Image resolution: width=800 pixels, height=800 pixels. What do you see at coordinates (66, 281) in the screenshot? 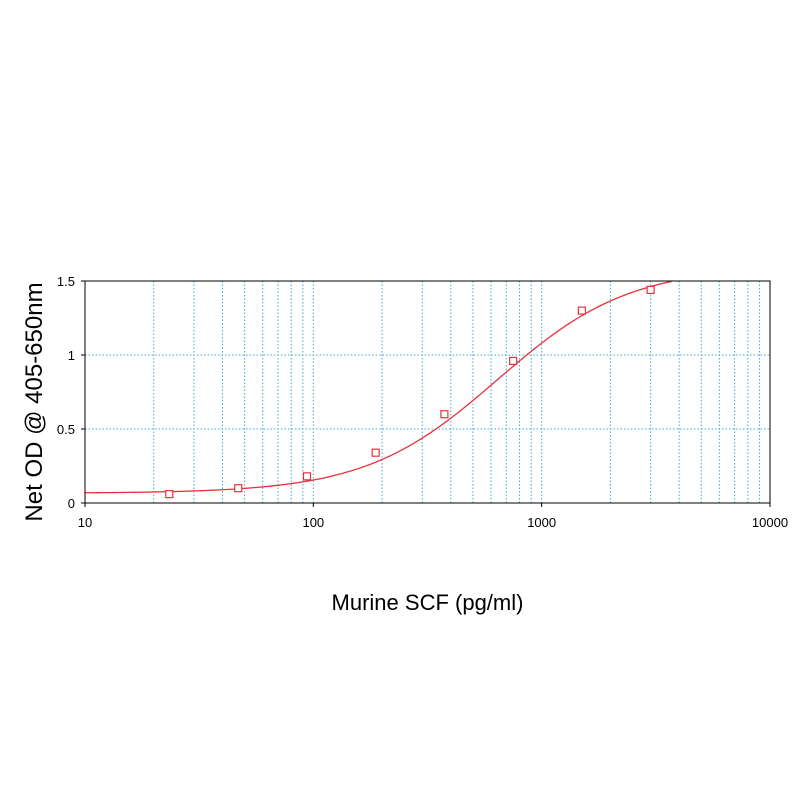
I see `y-tick-label: 1.5` at bounding box center [66, 281].